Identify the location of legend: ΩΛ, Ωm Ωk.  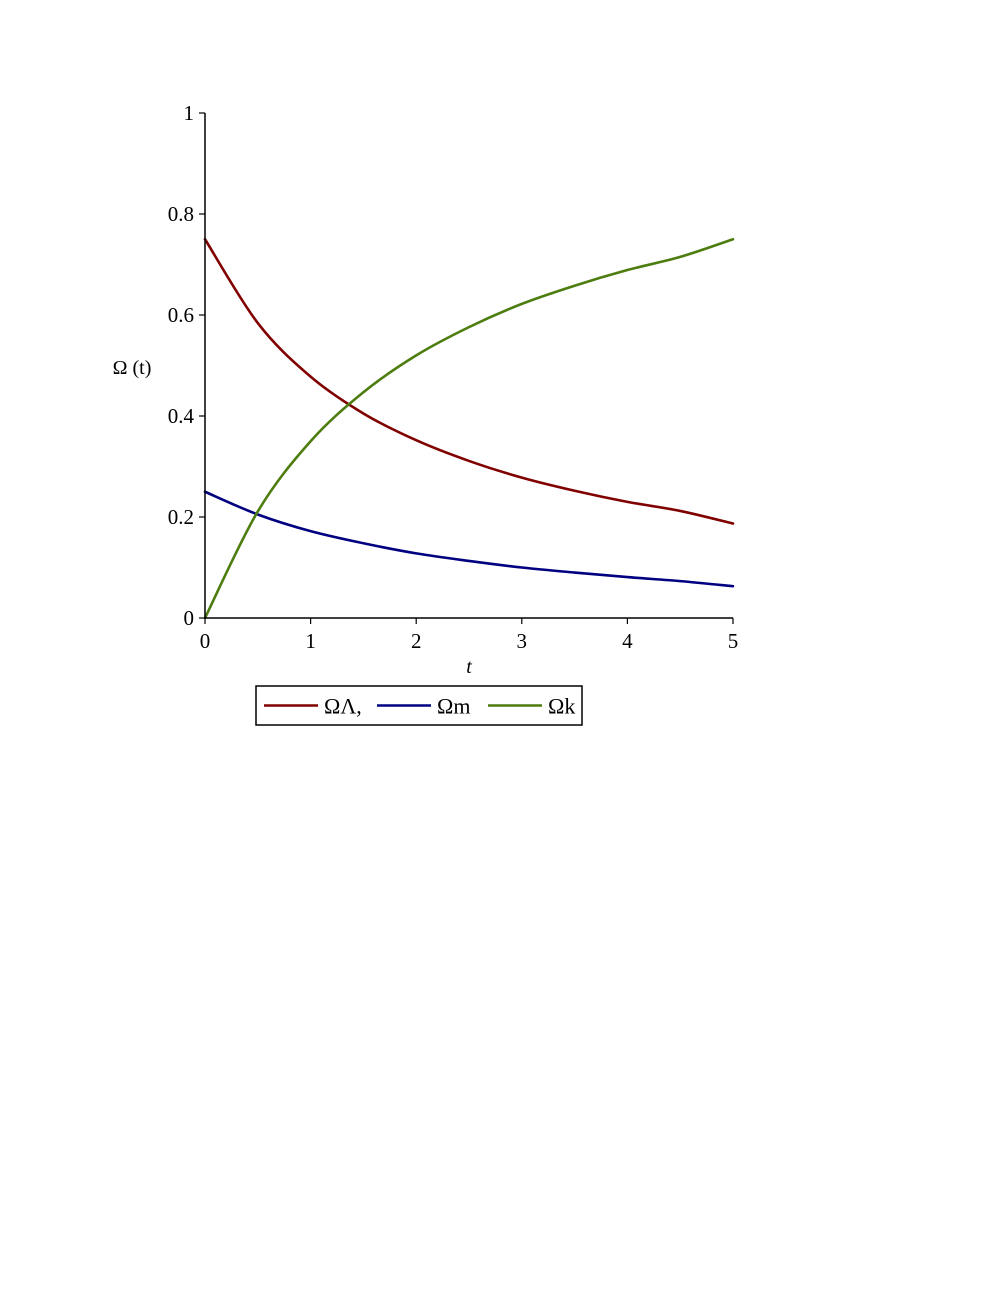
(419, 705).